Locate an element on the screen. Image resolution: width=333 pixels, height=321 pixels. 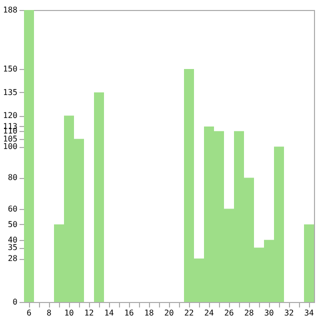
y-tick-label: 35 is located at coordinates (13, 247).